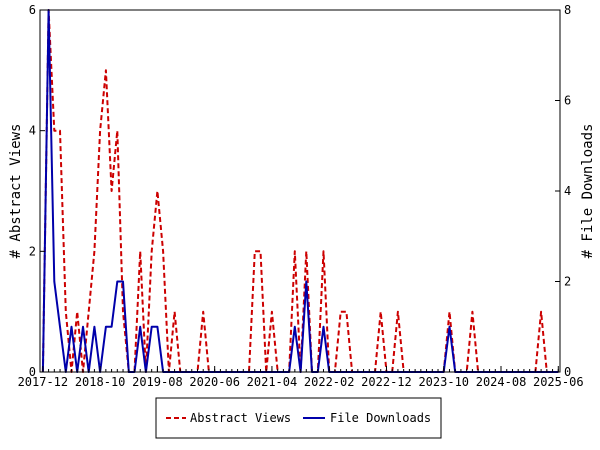 This screenshot has height=450, width=600. What do you see at coordinates (567, 101) in the screenshot?
I see `y-right-tick-label: 6` at bounding box center [567, 101].